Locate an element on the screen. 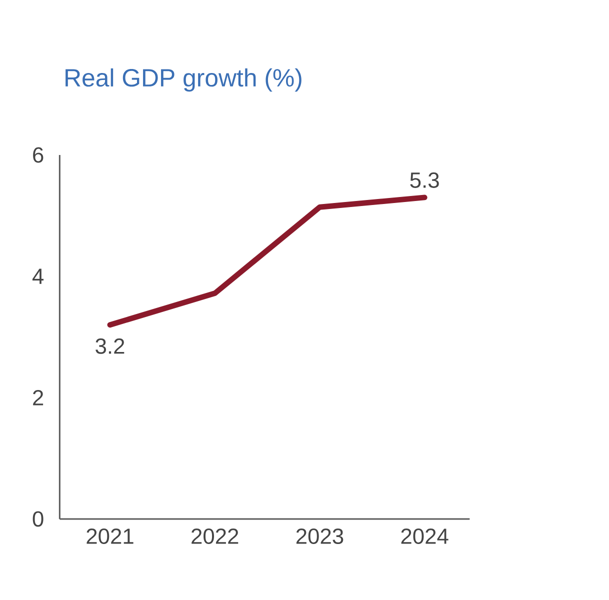  y-tick-label: 6 is located at coordinates (38, 155).